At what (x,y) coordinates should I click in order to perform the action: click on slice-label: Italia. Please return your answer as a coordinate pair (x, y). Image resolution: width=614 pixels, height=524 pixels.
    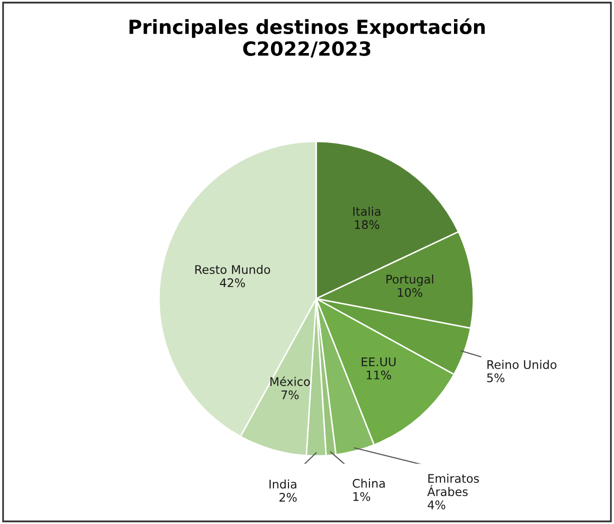
    Looking at the image, I should click on (366, 211).